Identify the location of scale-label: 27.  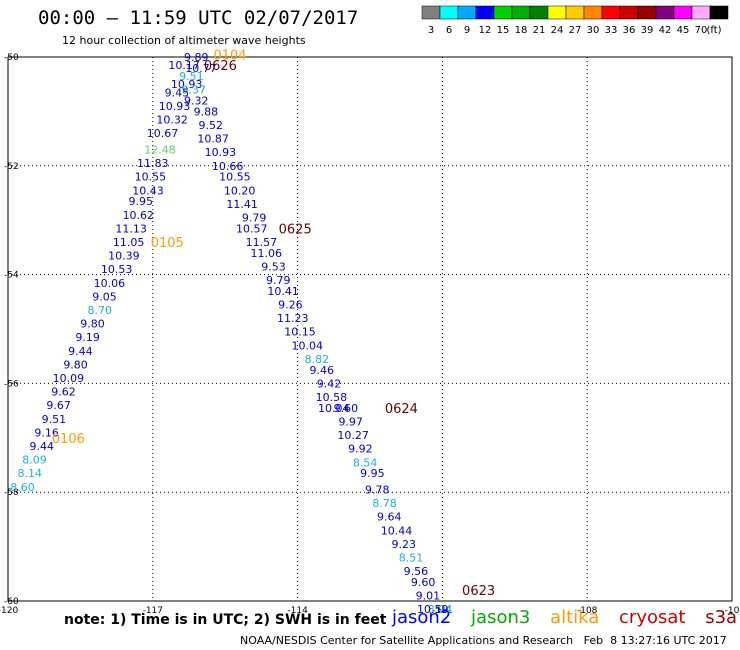
(575, 30).